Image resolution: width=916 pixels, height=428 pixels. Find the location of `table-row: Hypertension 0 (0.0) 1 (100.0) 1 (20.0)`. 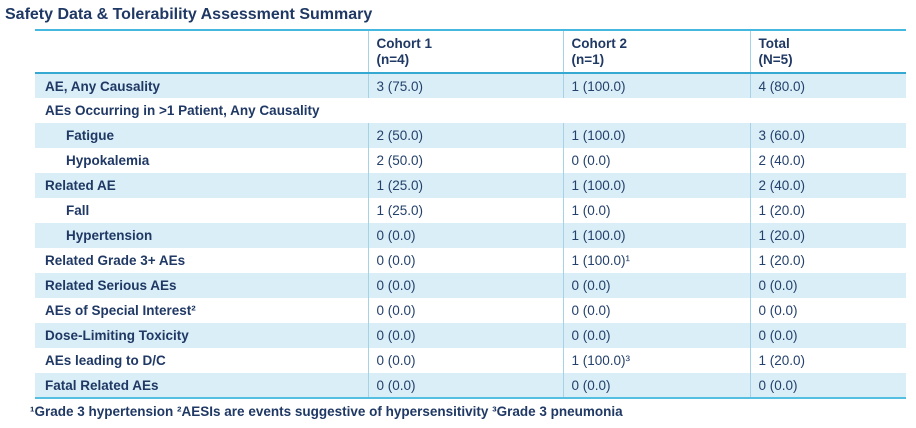

table-row: Hypertension 0 (0.0) 1 (100.0) 1 (20.0) is located at coordinates (470, 235).